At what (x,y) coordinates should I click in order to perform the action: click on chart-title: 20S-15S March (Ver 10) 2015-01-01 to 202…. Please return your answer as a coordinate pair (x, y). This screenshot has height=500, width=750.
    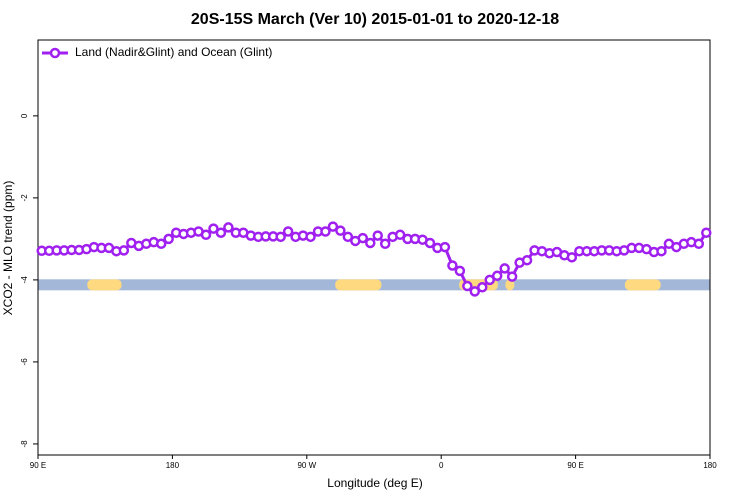
    Looking at the image, I should click on (375, 19).